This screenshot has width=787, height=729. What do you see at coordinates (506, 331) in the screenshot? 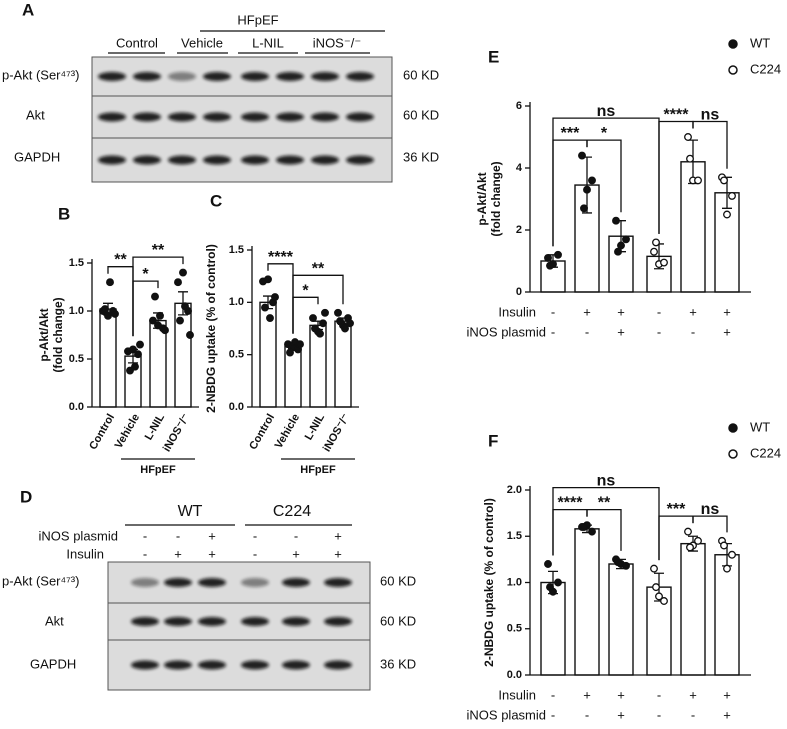
I see `condition-label: iNOS plasmid` at bounding box center [506, 331].